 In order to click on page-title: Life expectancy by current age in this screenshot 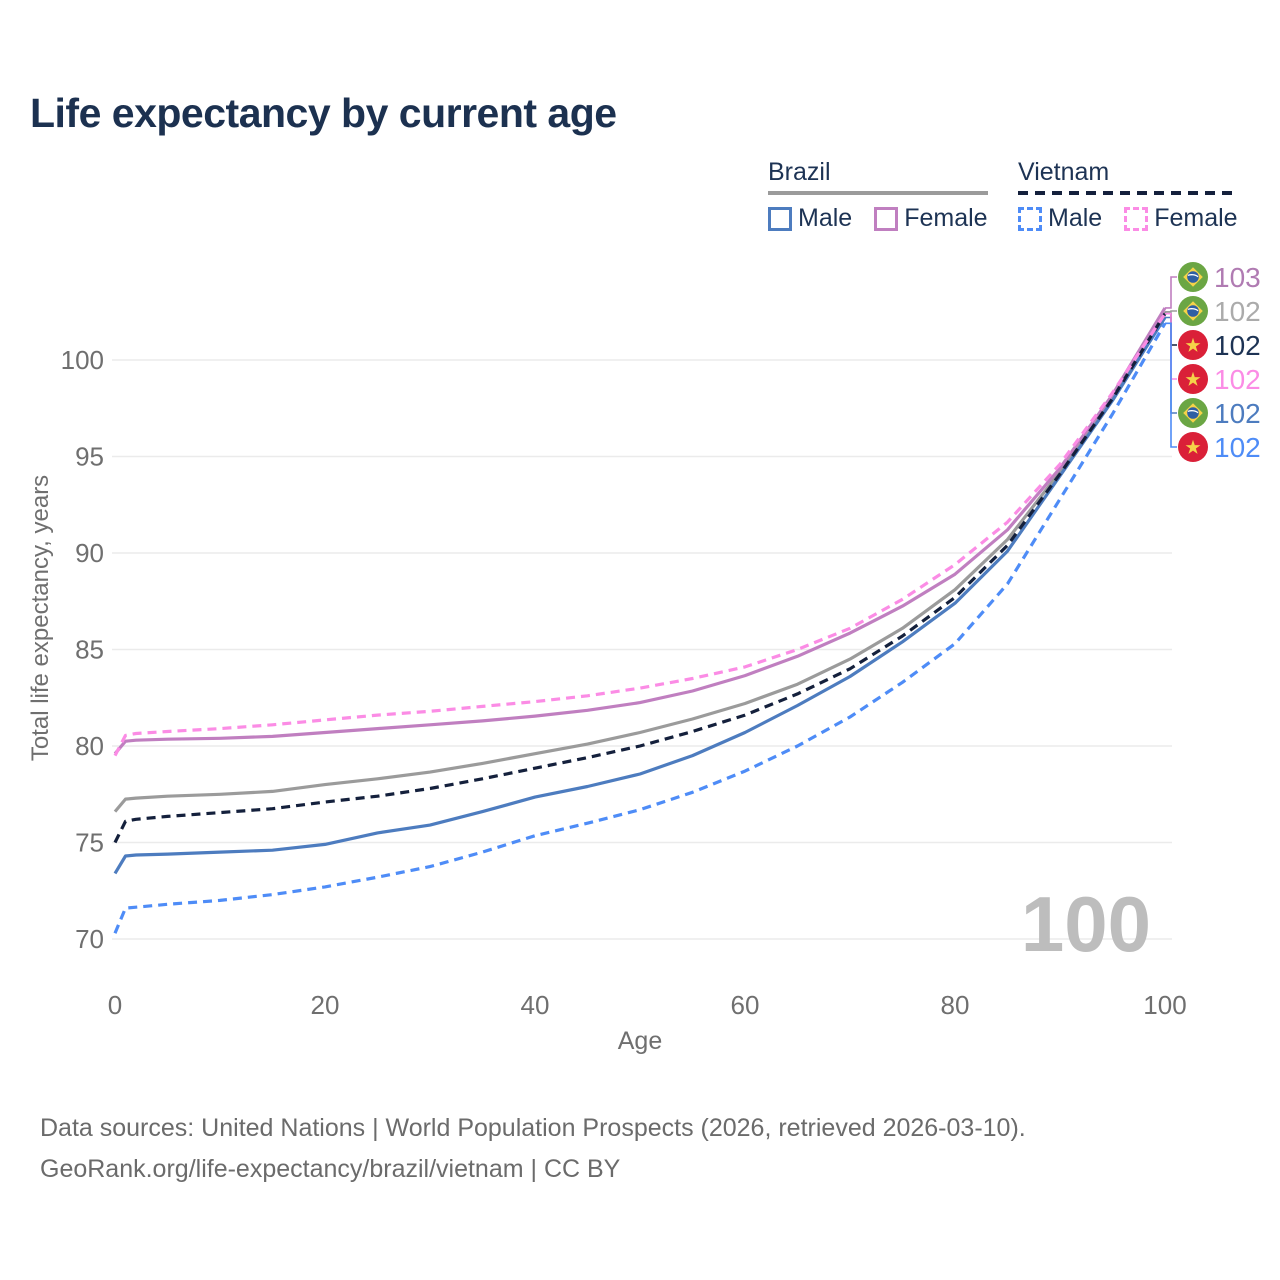, I will do `click(323, 113)`.